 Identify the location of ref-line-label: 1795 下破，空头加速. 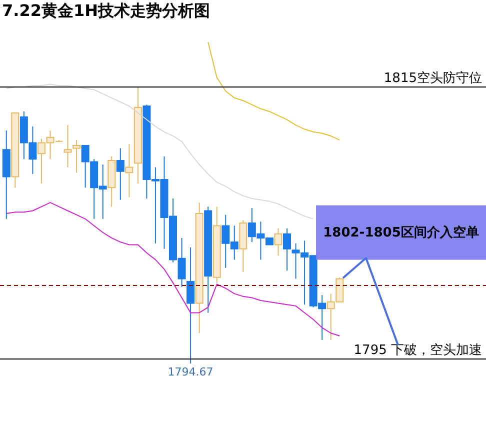
(418, 350).